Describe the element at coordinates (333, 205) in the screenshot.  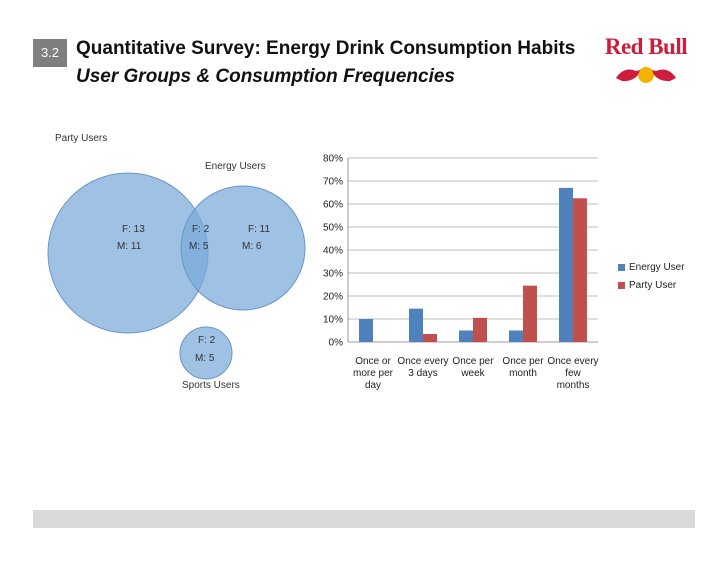
I see `y-tick-label: 60%` at that location.